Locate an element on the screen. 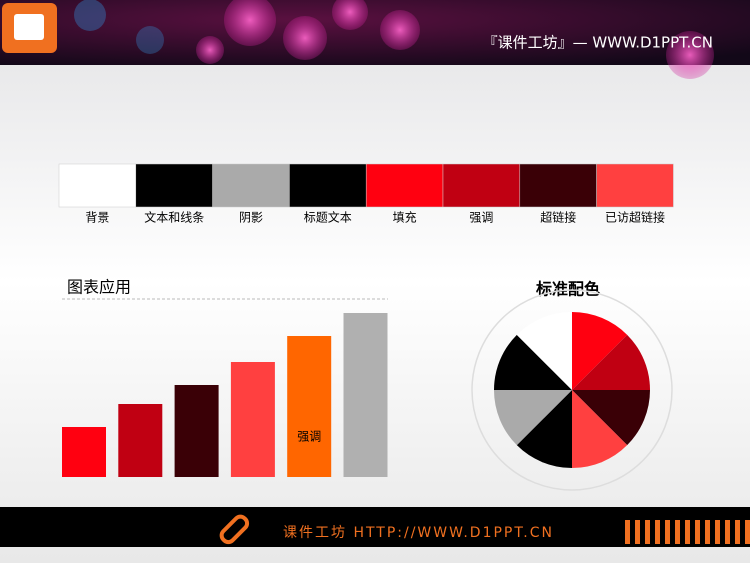 This screenshot has height=567, width=750. swatch-label: 已访超链接 is located at coordinates (635, 217).